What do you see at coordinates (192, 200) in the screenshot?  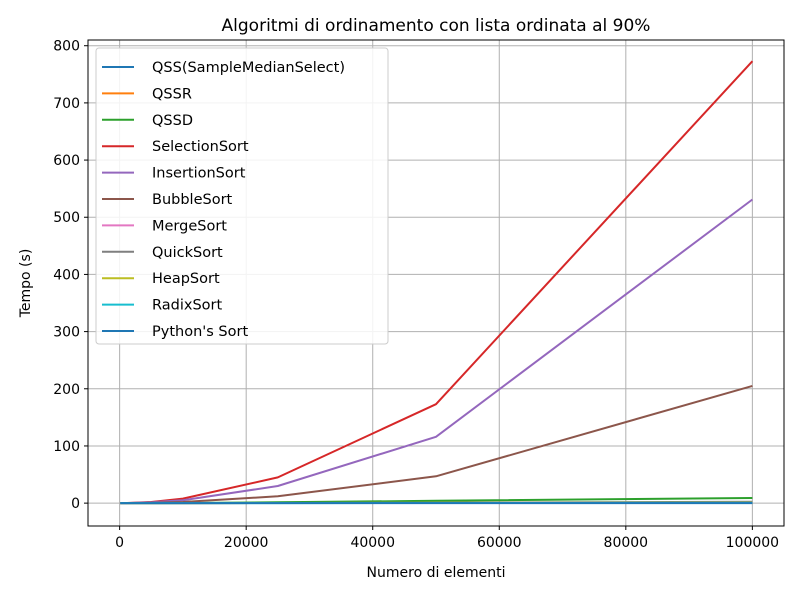 I see `legend-entry-label: BubbleSort` at bounding box center [192, 200].